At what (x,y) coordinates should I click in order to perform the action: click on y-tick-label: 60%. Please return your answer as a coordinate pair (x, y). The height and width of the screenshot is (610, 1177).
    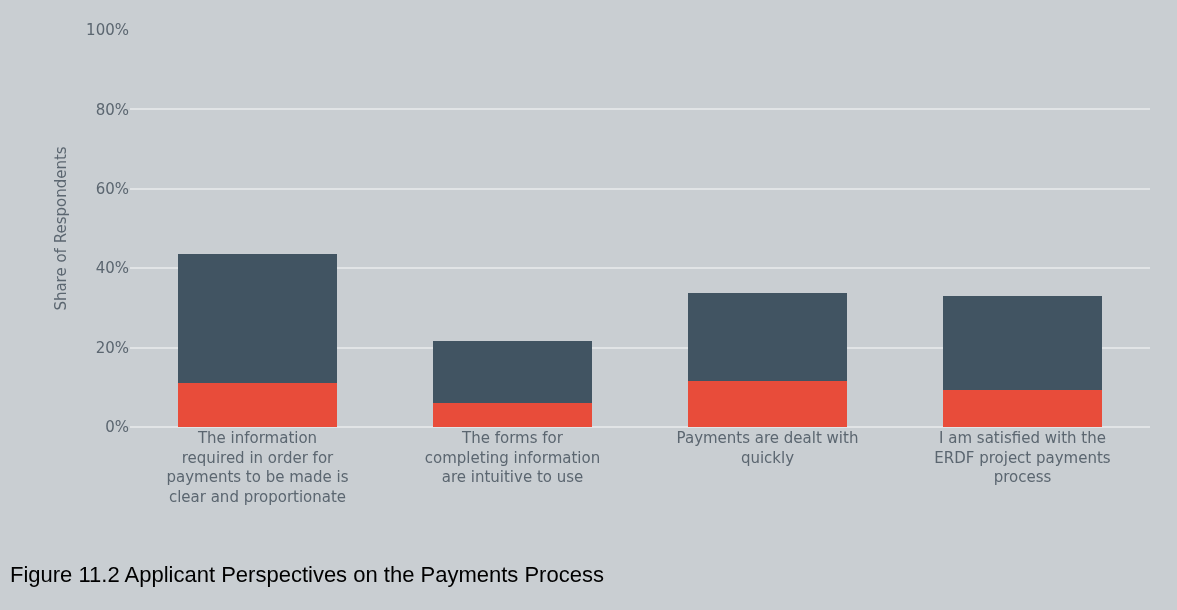
    Looking at the image, I should click on (112, 189).